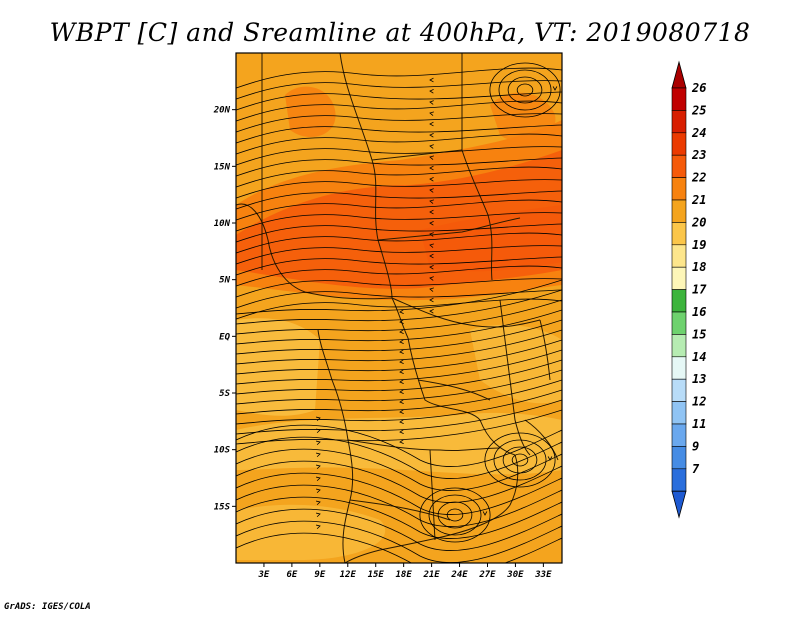  I want to click on lon-tick-label: 30E, so click(515, 575).